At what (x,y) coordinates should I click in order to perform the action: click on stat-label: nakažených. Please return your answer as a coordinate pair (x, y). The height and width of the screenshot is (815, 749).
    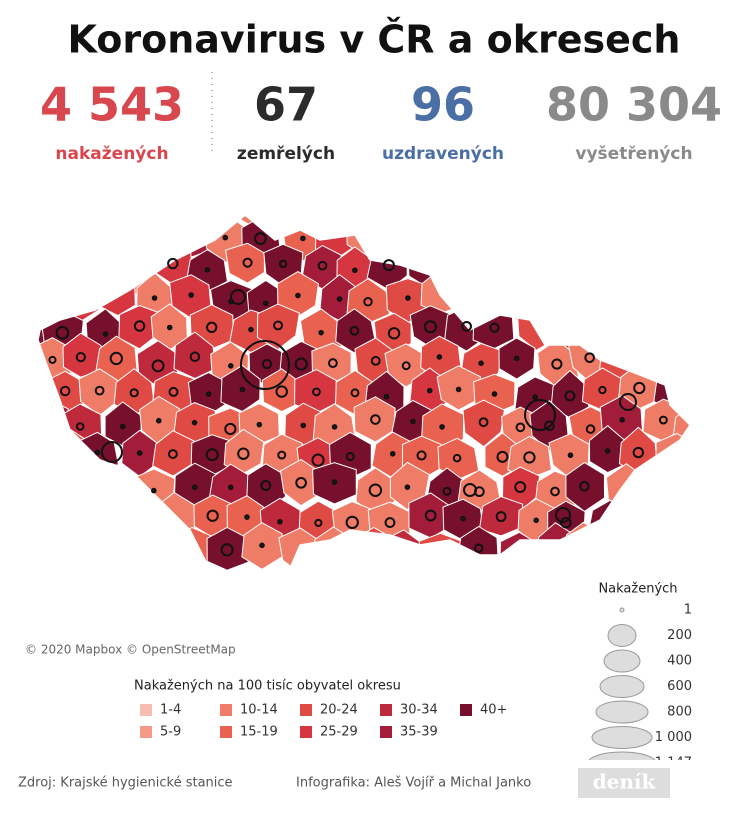
    Looking at the image, I should click on (111, 154).